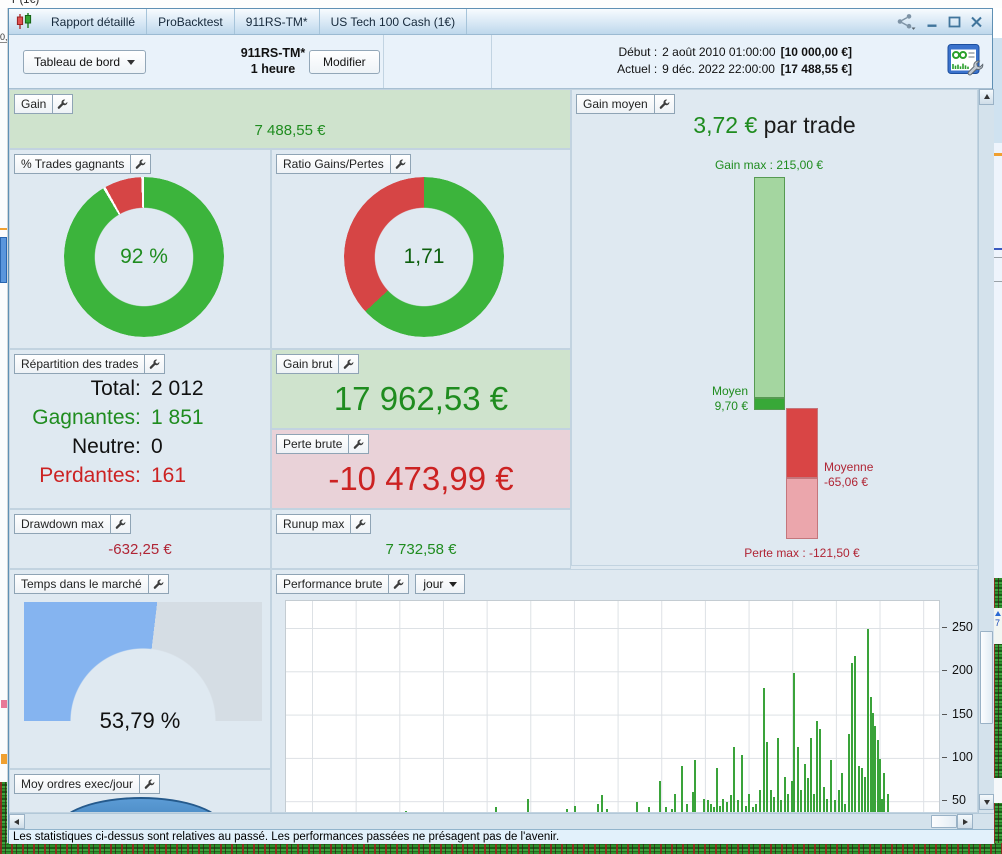 This screenshot has width=1002, height=854. I want to click on scroll-down-button, so click(986, 802).